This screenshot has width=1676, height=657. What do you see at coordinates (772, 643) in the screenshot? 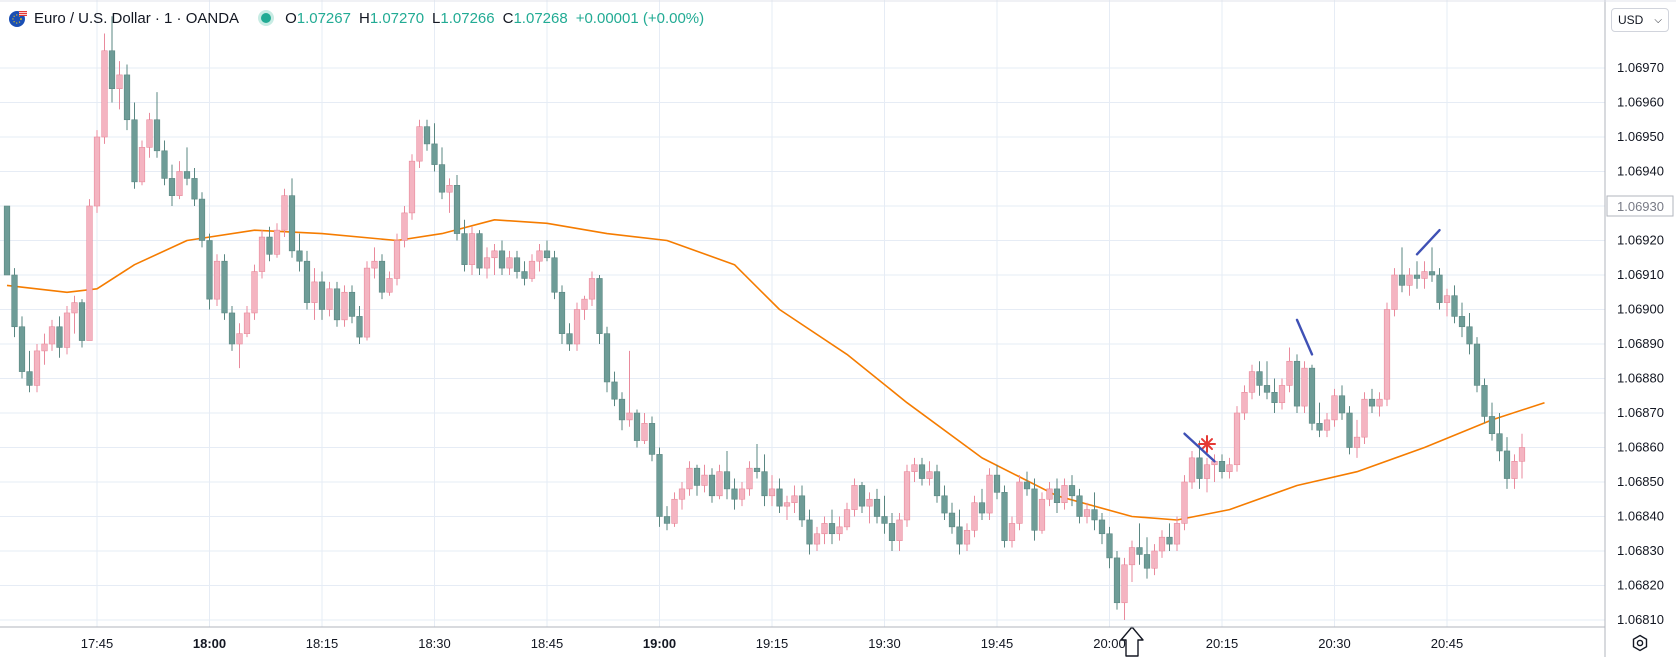
I see `x-tick-label: 19:15` at bounding box center [772, 643].